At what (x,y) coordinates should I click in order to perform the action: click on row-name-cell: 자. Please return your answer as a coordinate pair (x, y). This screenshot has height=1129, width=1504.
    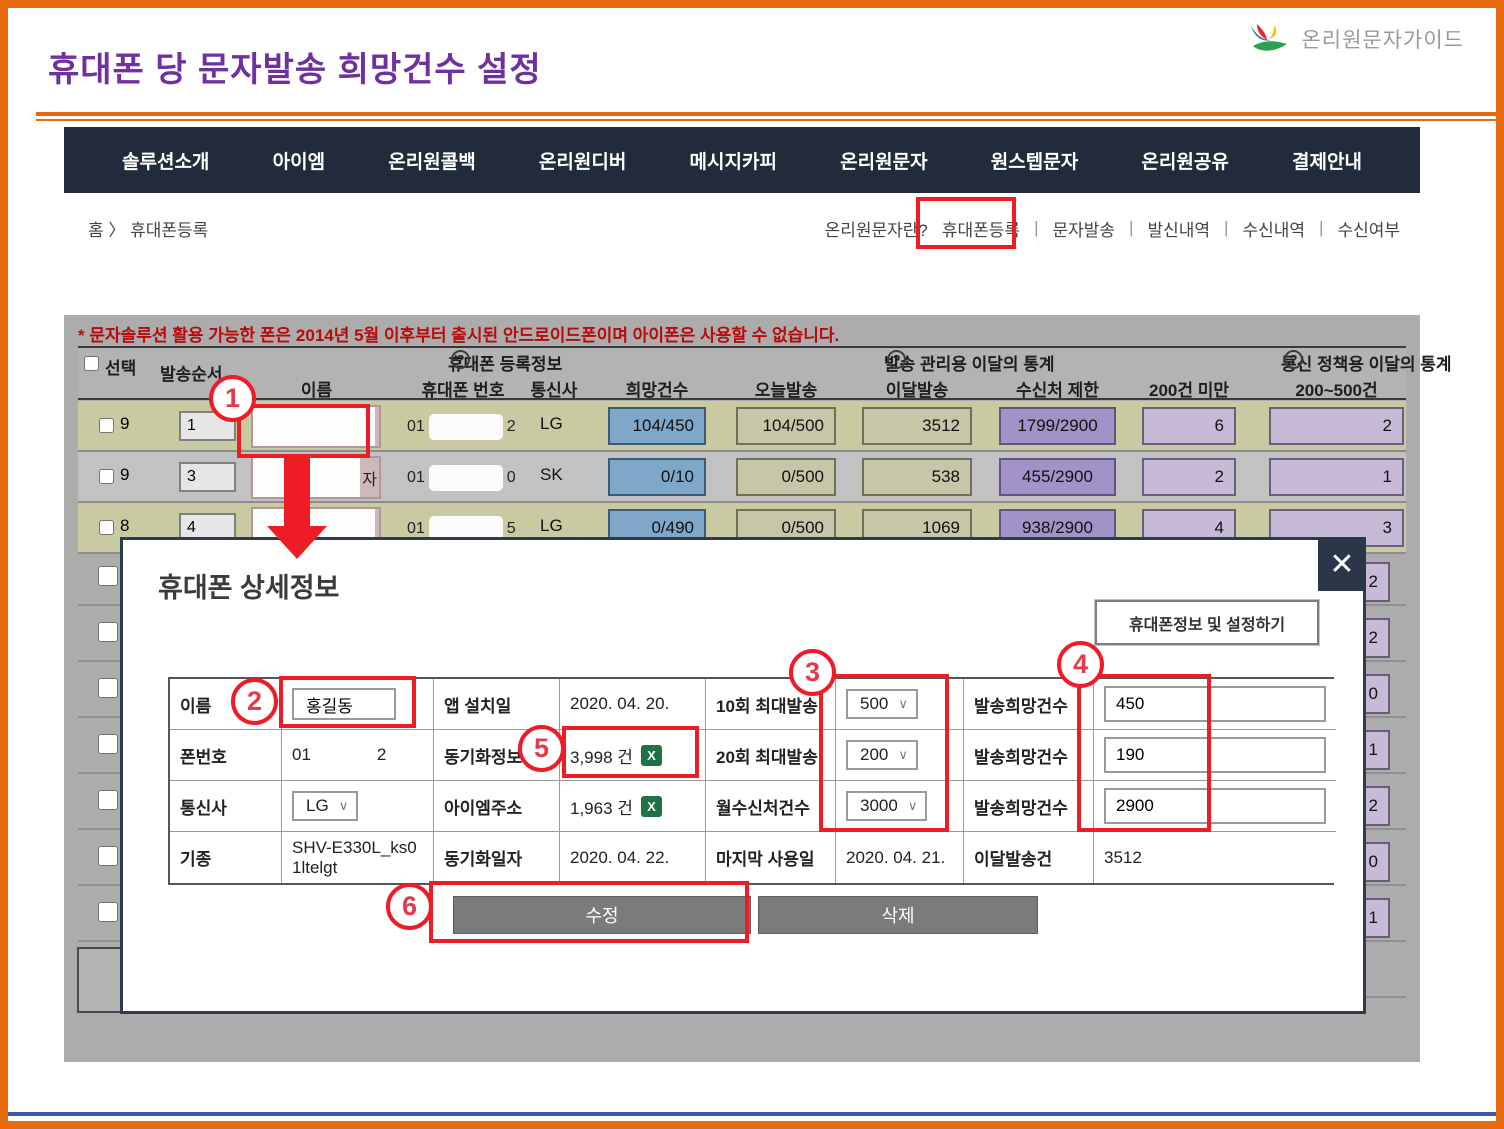
    Looking at the image, I should click on (316, 477).